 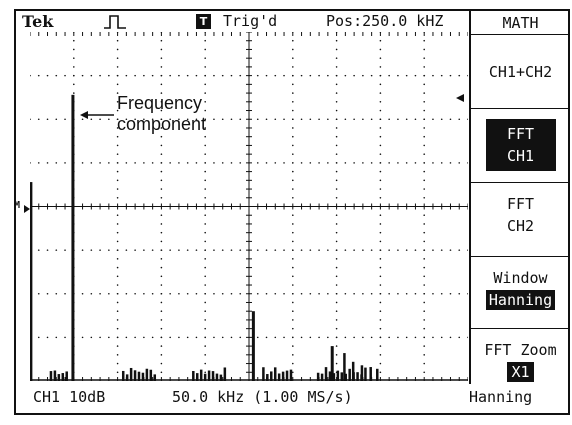 I want to click on menu-item-ch1-plus-ch2: CH1+CH2, so click(x=520, y=71).